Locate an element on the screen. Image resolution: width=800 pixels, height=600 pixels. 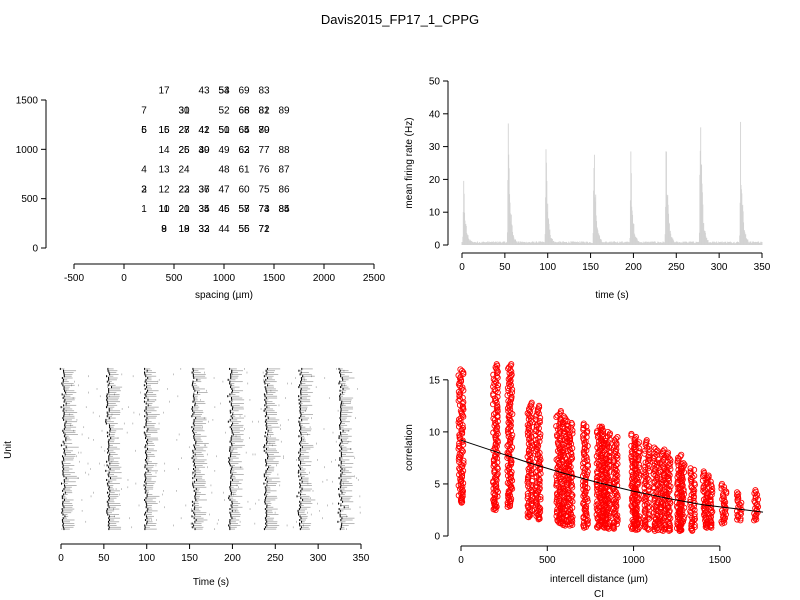
unit-label: 65 is located at coordinates (244, 130).